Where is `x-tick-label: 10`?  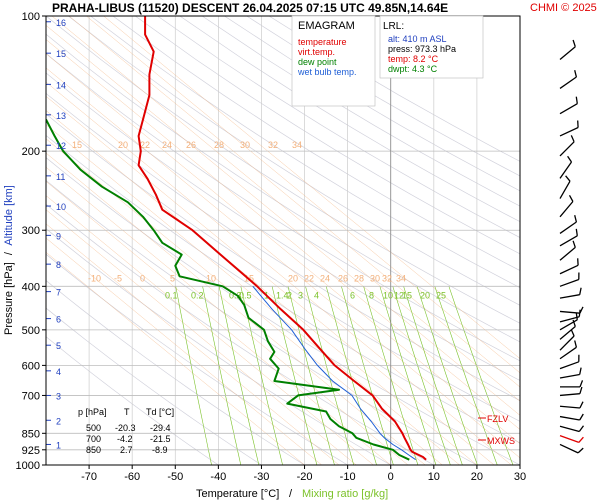 x-tick-label: 10 is located at coordinates (434, 477).